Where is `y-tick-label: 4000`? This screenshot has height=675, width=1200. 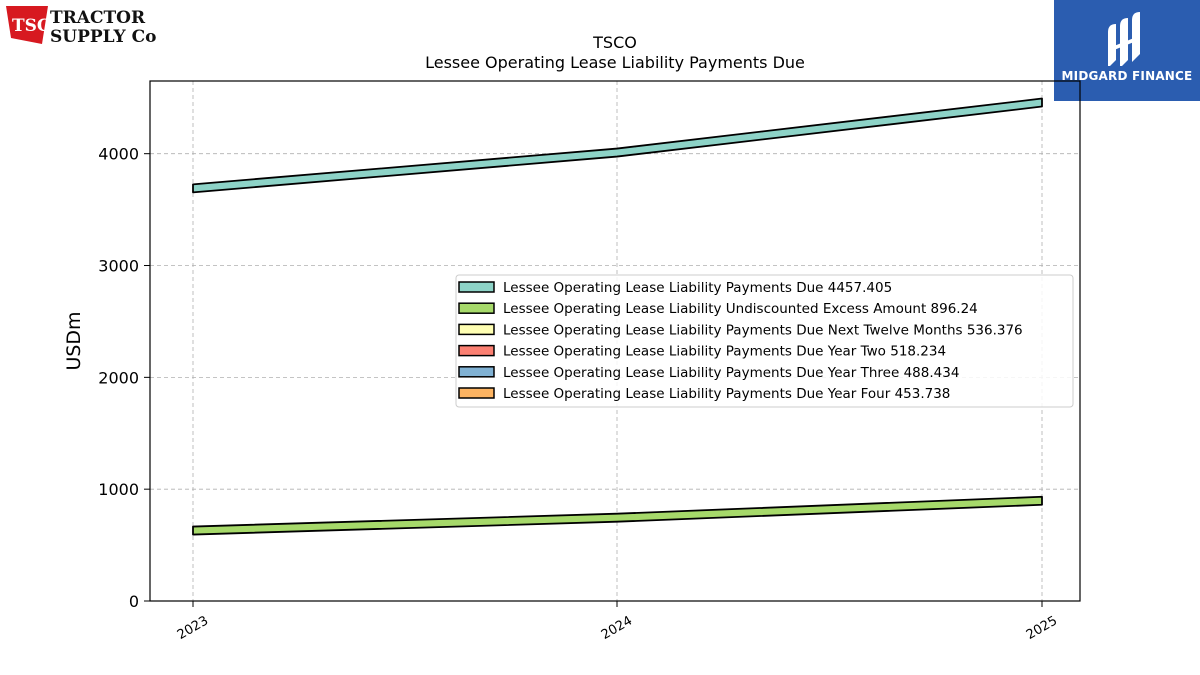
y-tick-label: 4000 is located at coordinates (118, 154).